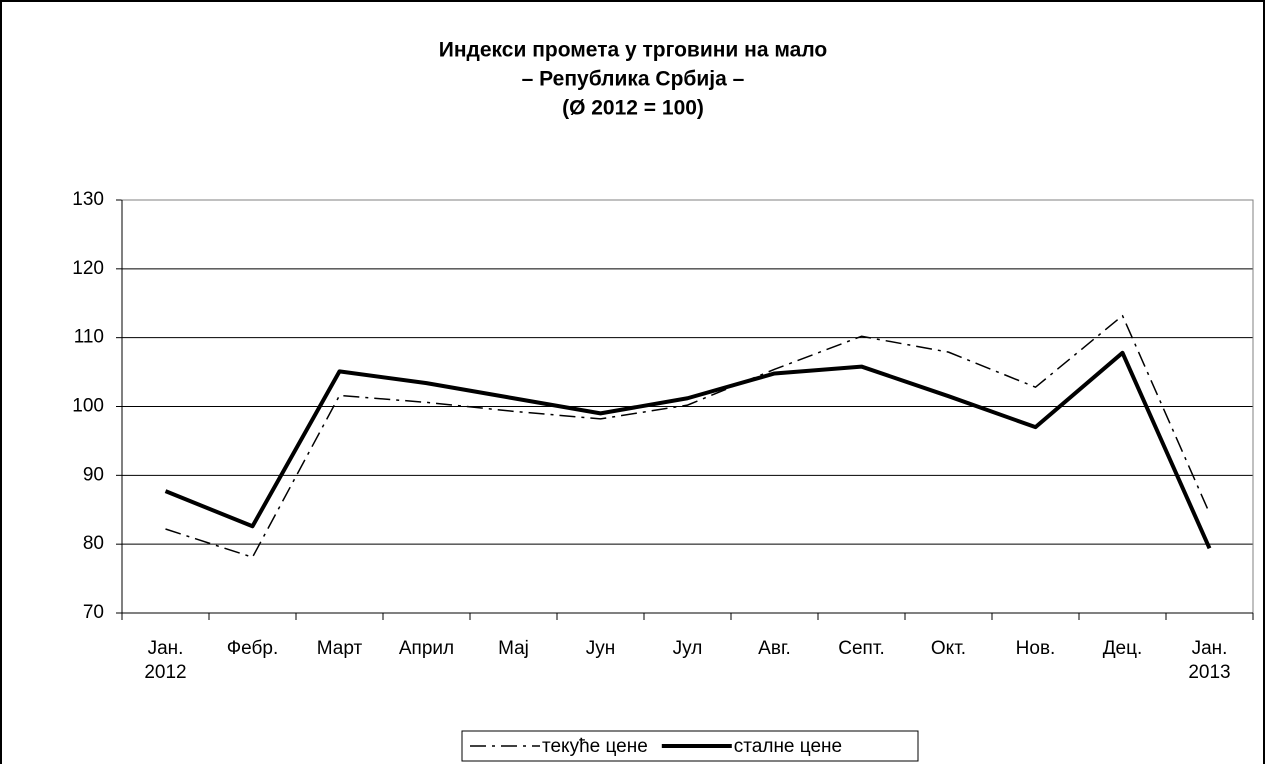 This screenshot has height=764, width=1266. What do you see at coordinates (687, 648) in the screenshot?
I see `x-tick-label: Јул` at bounding box center [687, 648].